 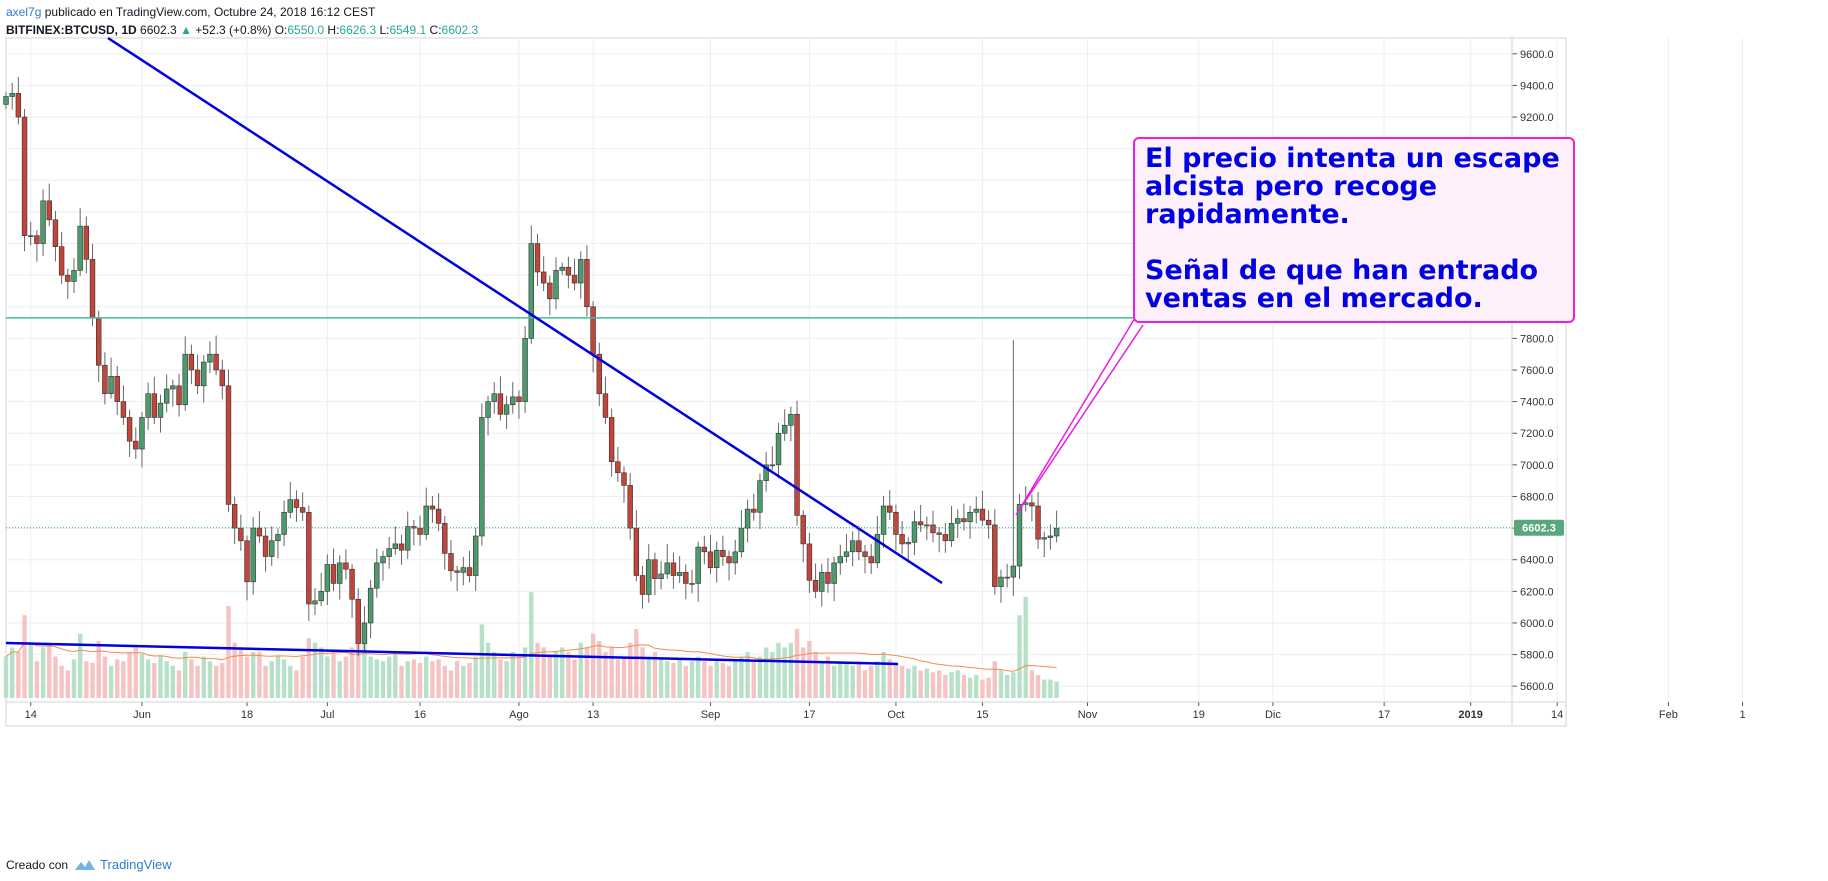 I want to click on x-tick-label: 14, so click(x=31, y=715).